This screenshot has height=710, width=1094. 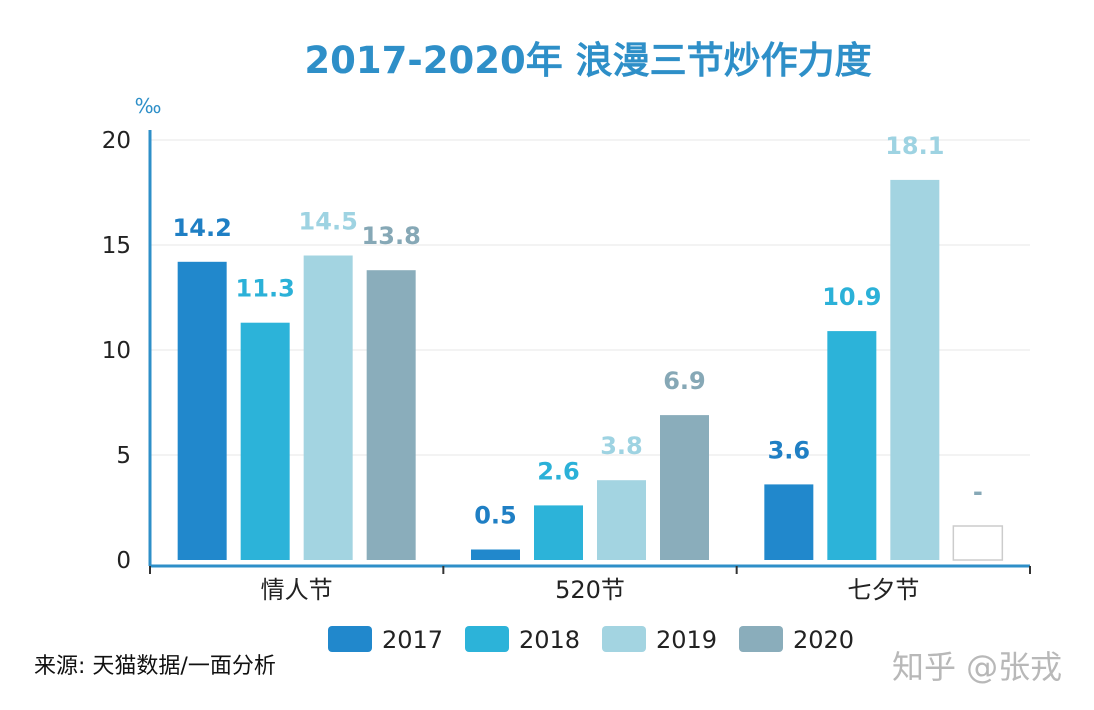 I want to click on data-label: 14.5, so click(x=328, y=222).